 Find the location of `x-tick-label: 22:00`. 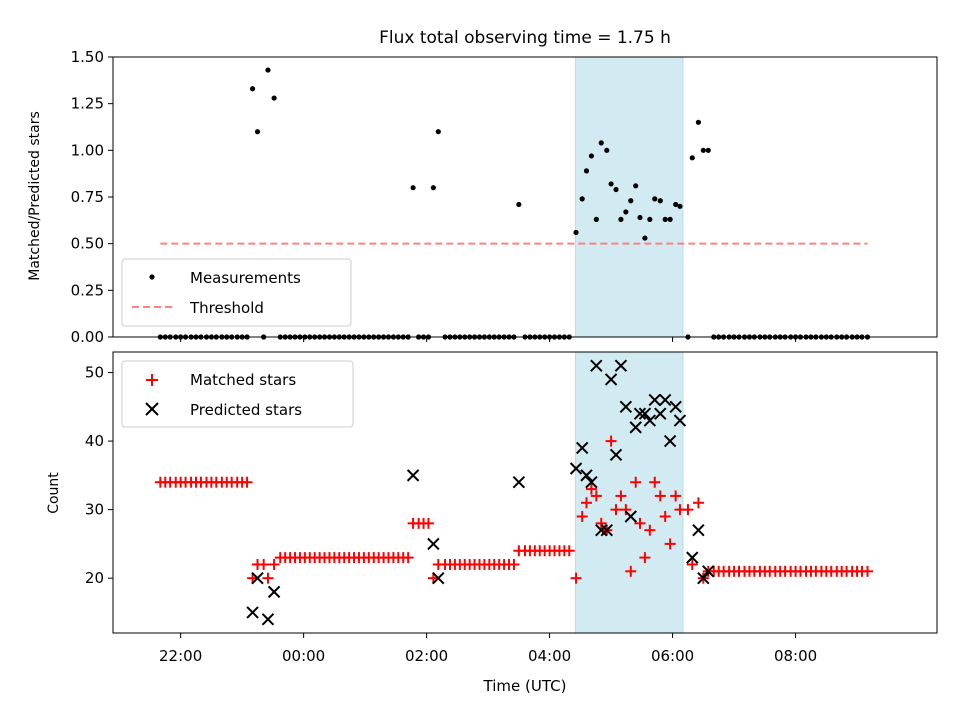

x-tick-label: 22:00 is located at coordinates (180, 656).